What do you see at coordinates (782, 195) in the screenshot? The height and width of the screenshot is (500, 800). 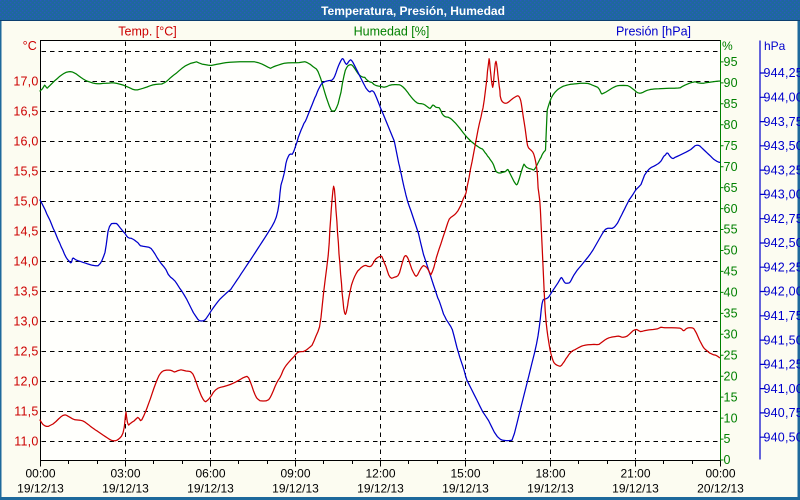 I see `svg-text: 943,00` at bounding box center [782, 195].